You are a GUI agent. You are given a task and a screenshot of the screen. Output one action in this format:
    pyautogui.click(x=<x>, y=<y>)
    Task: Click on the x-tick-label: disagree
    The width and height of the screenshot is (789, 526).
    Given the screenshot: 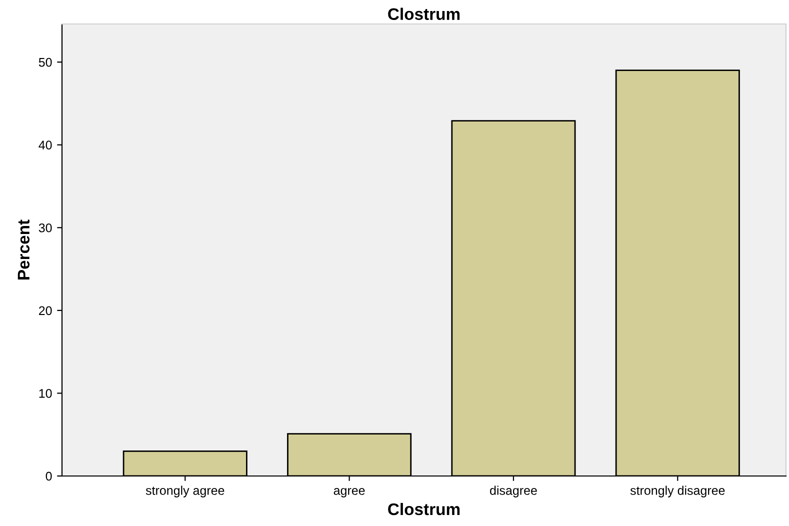 What is the action you would take?
    pyautogui.click(x=513, y=492)
    